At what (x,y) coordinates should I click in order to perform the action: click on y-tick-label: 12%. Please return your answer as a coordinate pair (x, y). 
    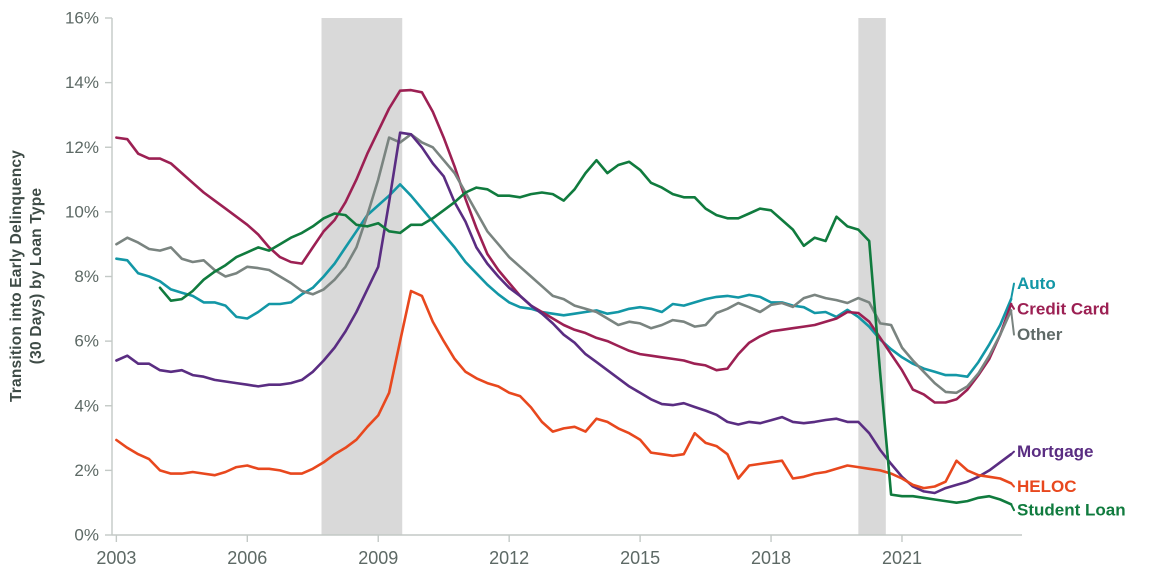
    Looking at the image, I should click on (82, 147).